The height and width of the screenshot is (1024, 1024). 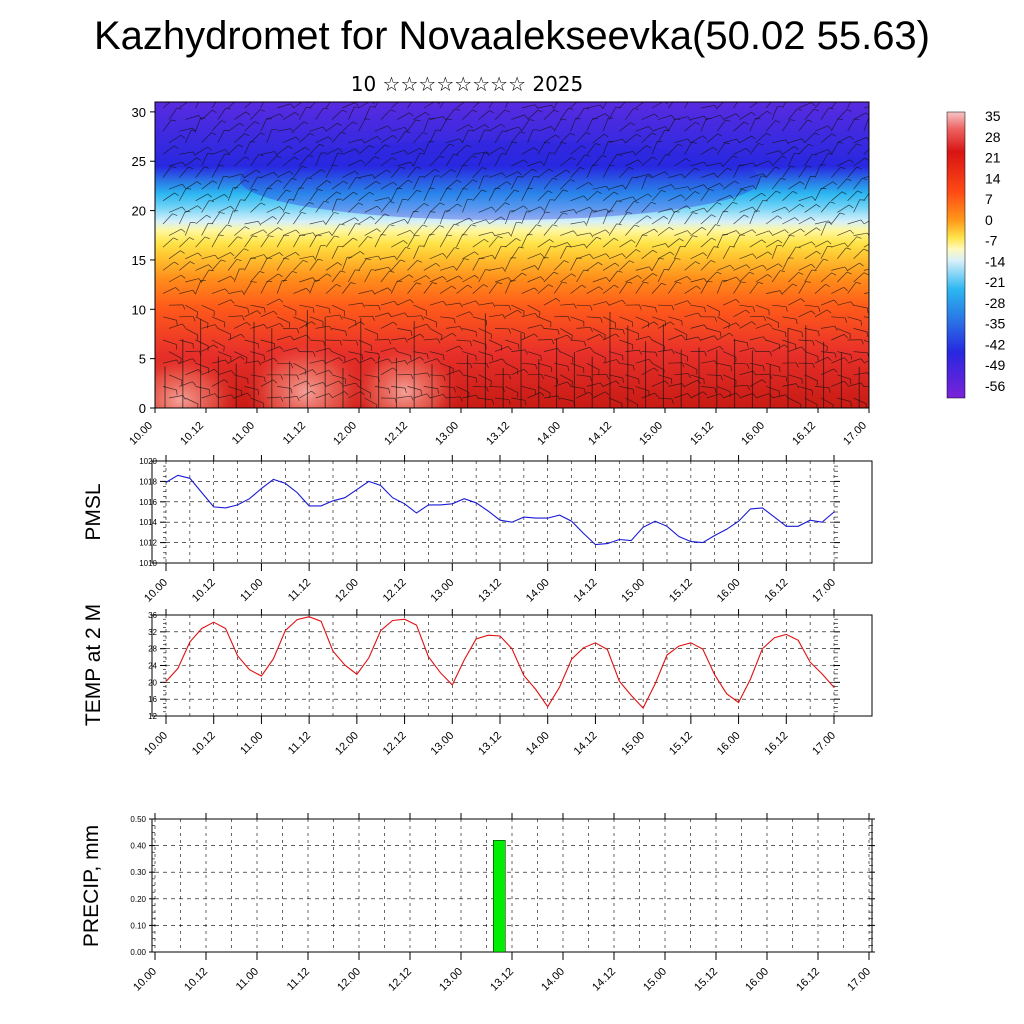 I want to click on x-tick-label: 10.00, so click(x=145, y=980).